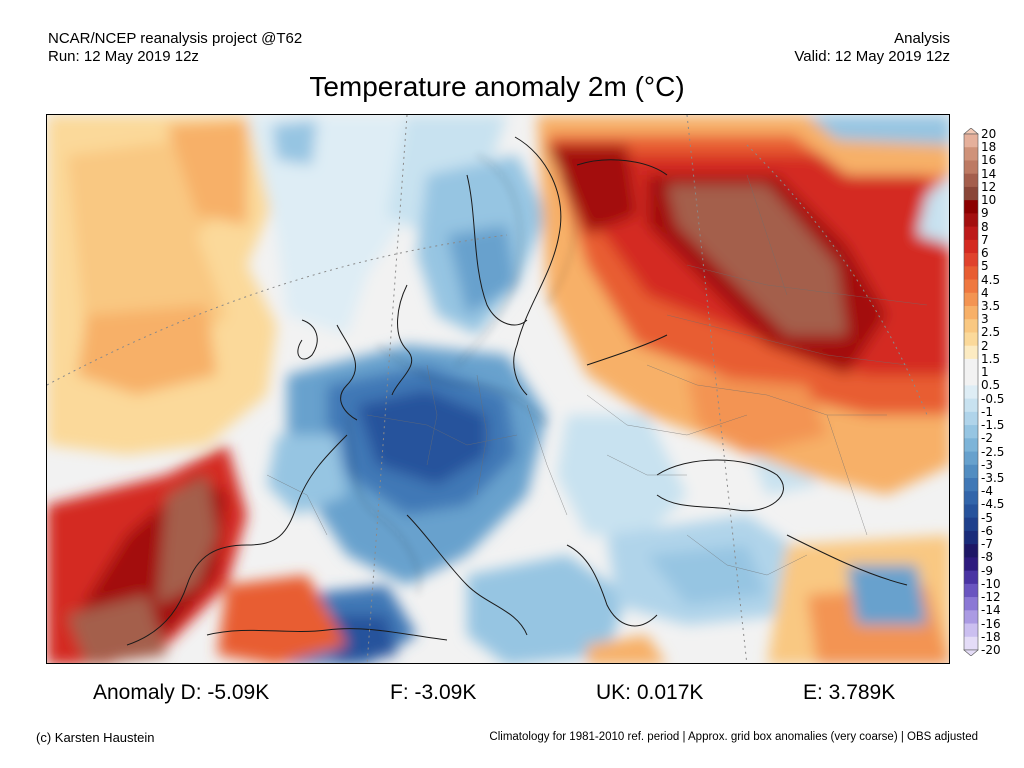 Image resolution: width=1024 pixels, height=768 pixels. I want to click on colorbar-tick-label: -9, so click(987, 570).